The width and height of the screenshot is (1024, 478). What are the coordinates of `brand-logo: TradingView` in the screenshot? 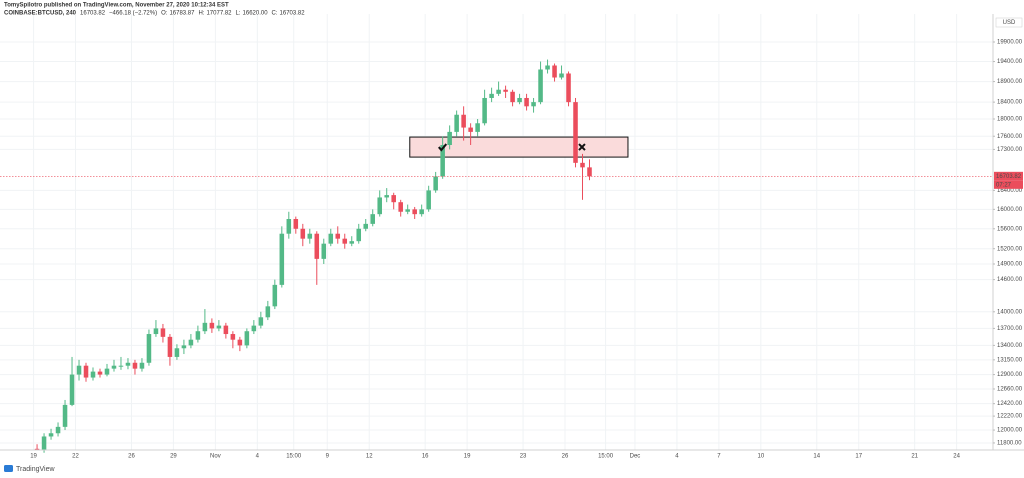 It's located at (29, 469).